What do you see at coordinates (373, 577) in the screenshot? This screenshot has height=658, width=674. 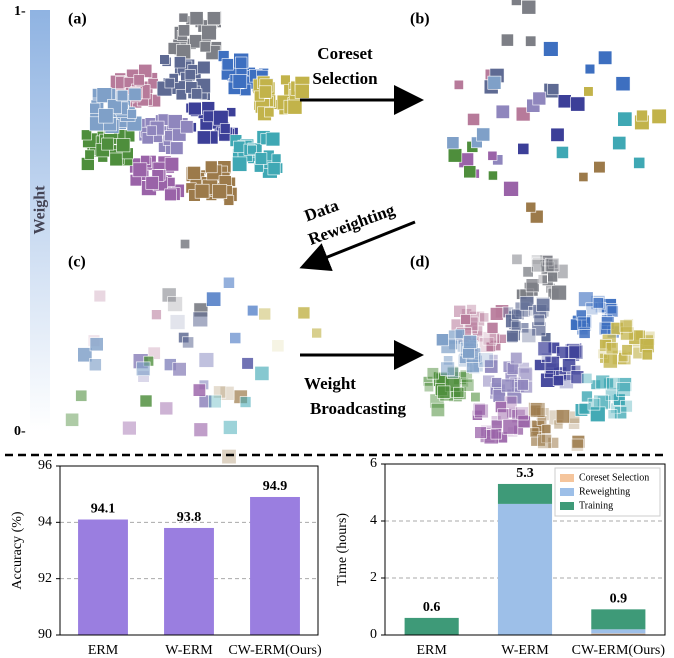 I see `y-tick-label: 2` at bounding box center [373, 577].